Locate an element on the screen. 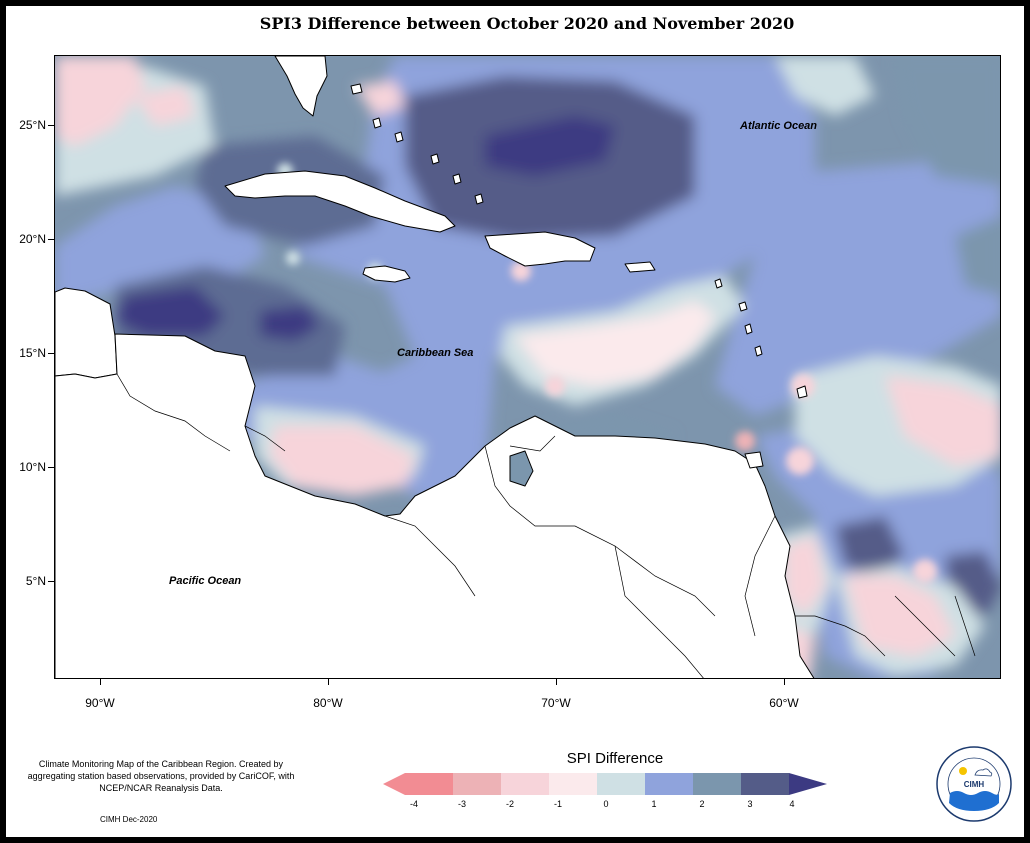 This screenshot has height=843, width=1030. cimh-logo: CIMH is located at coordinates (974, 784).